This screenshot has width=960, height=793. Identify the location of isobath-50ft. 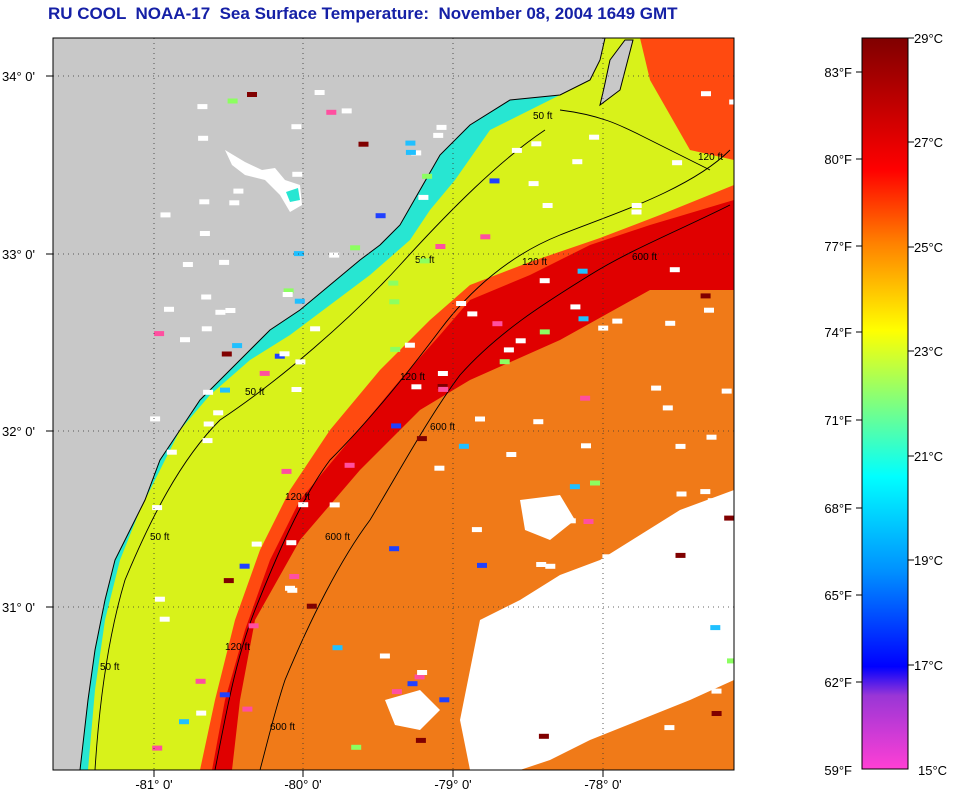
(635, 140).